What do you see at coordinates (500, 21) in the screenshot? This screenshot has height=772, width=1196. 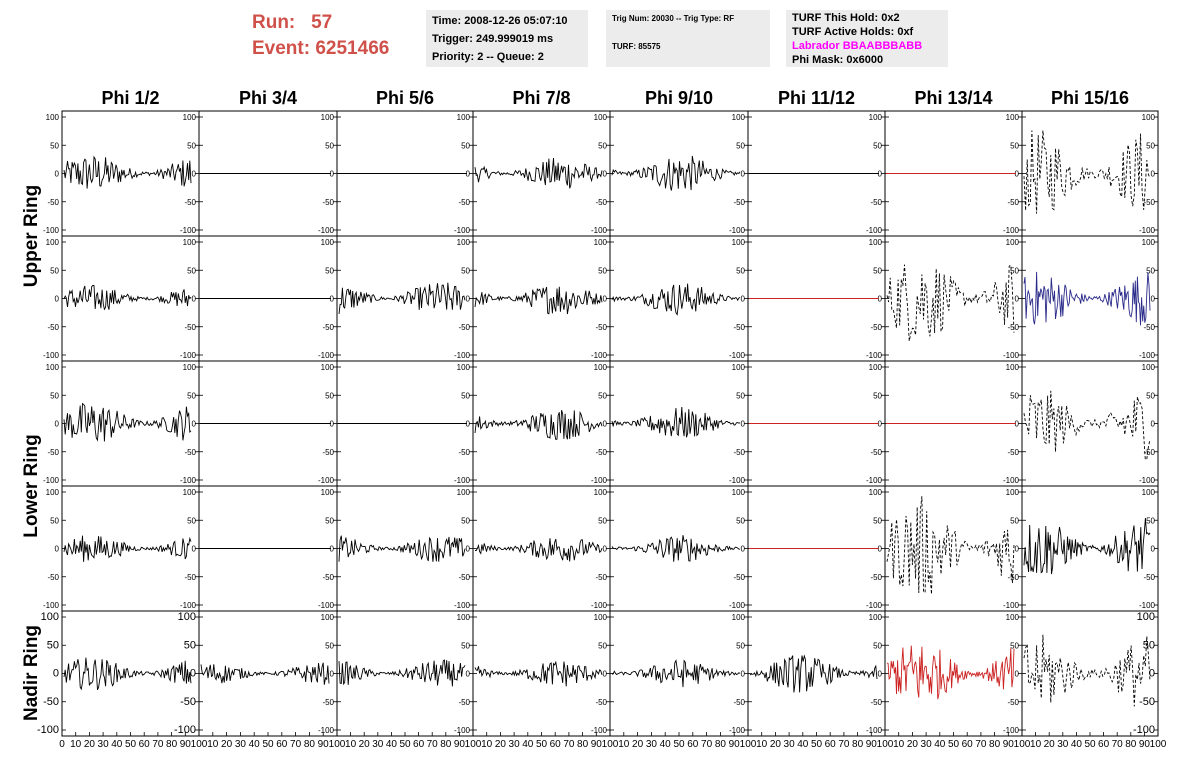 I see `time-line: Time: 2008-12-26 05:07:10` at bounding box center [500, 21].